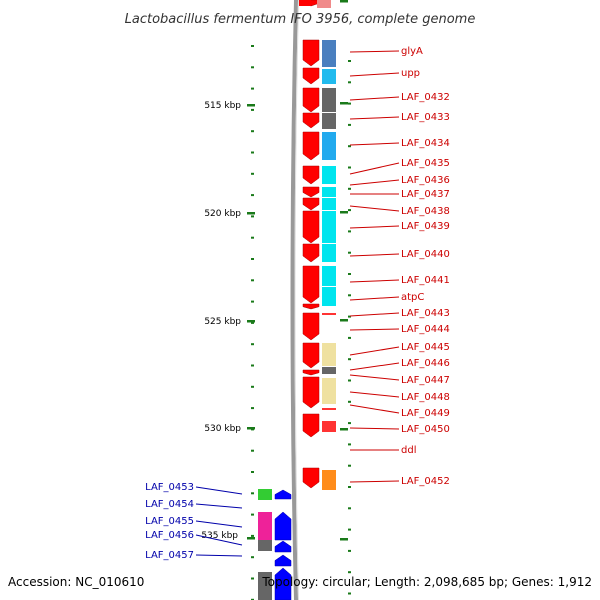 The image size is (600, 600). I want to click on forward-gene-label: LAF_0434, so click(425, 143).